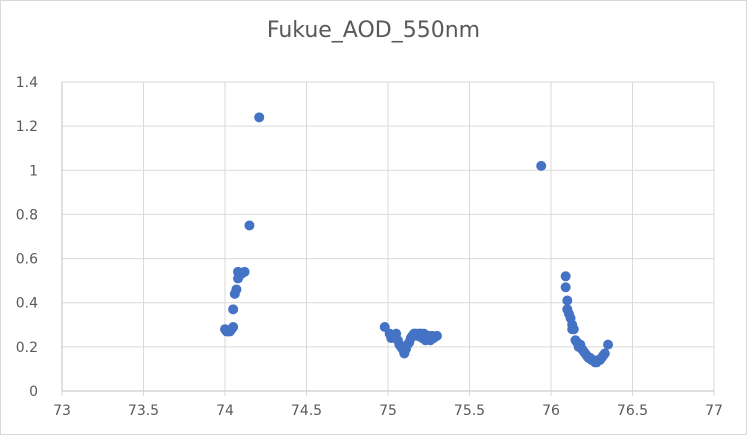  Describe the element at coordinates (225, 411) in the screenshot. I see `x-tick-label: 74` at that location.